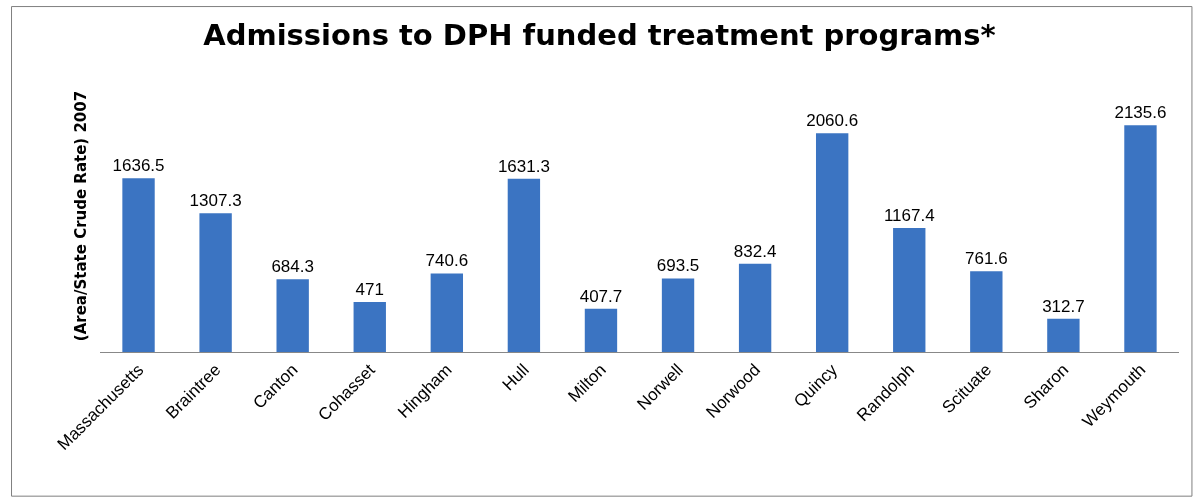  I want to click on data-label: 1307.3, so click(215, 201).